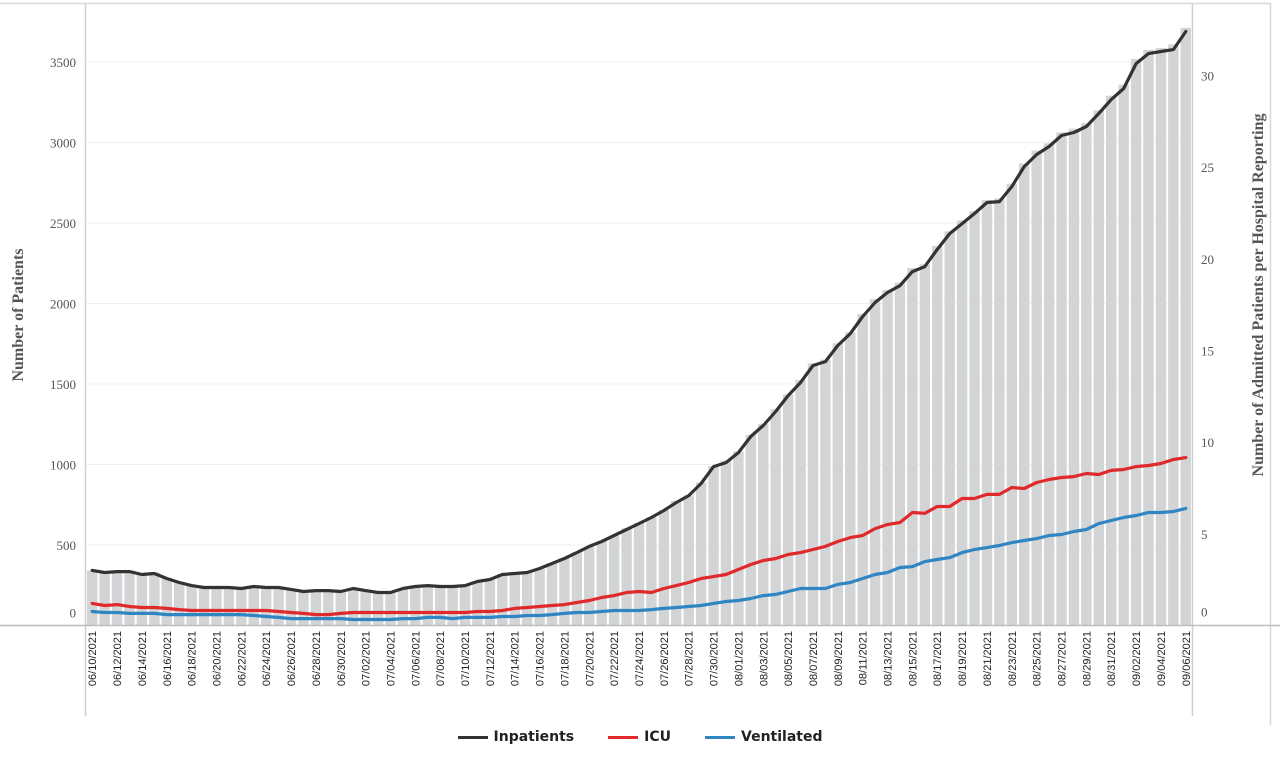  I want to click on x-tick-label: 08/23/2021, so click(1013, 658).